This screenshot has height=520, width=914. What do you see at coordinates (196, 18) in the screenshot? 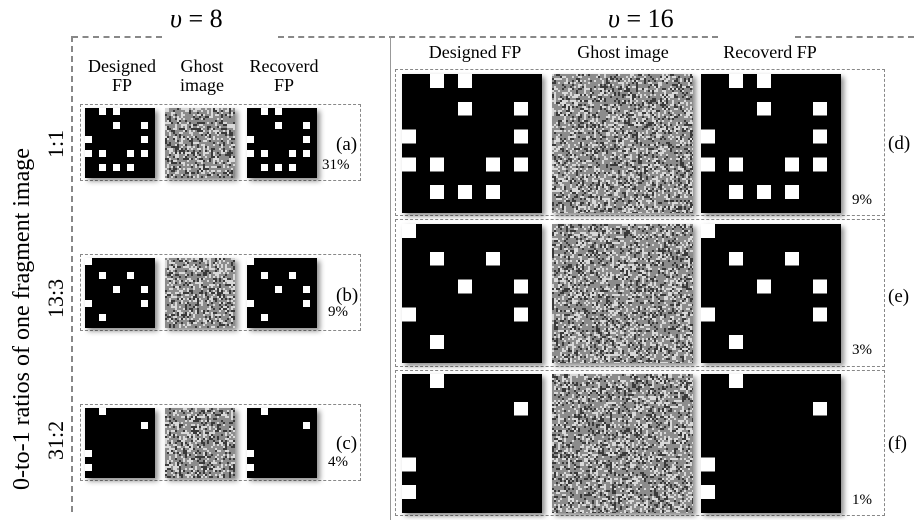
I see `left-panel-title: υ = 8` at bounding box center [196, 18].